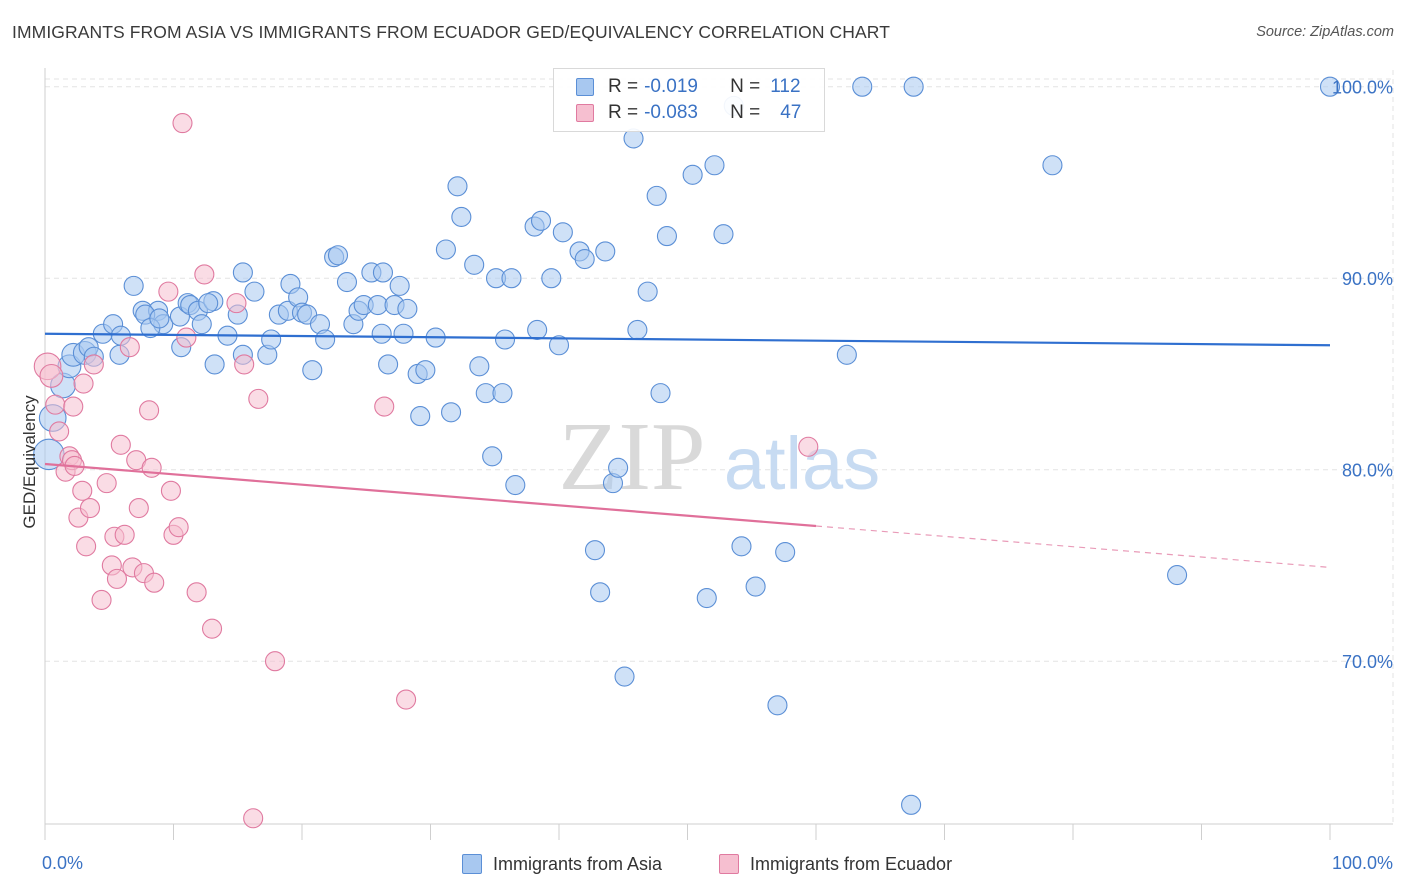 The height and width of the screenshot is (892, 1406). I want to click on legend-n-value: 47, so click(791, 112).